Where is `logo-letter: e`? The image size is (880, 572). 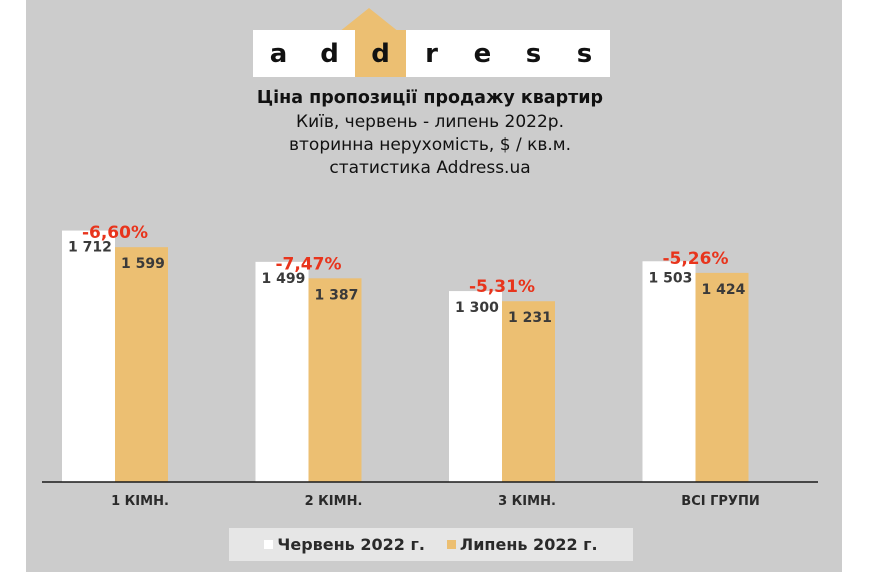 logo-letter: e is located at coordinates (482, 53).